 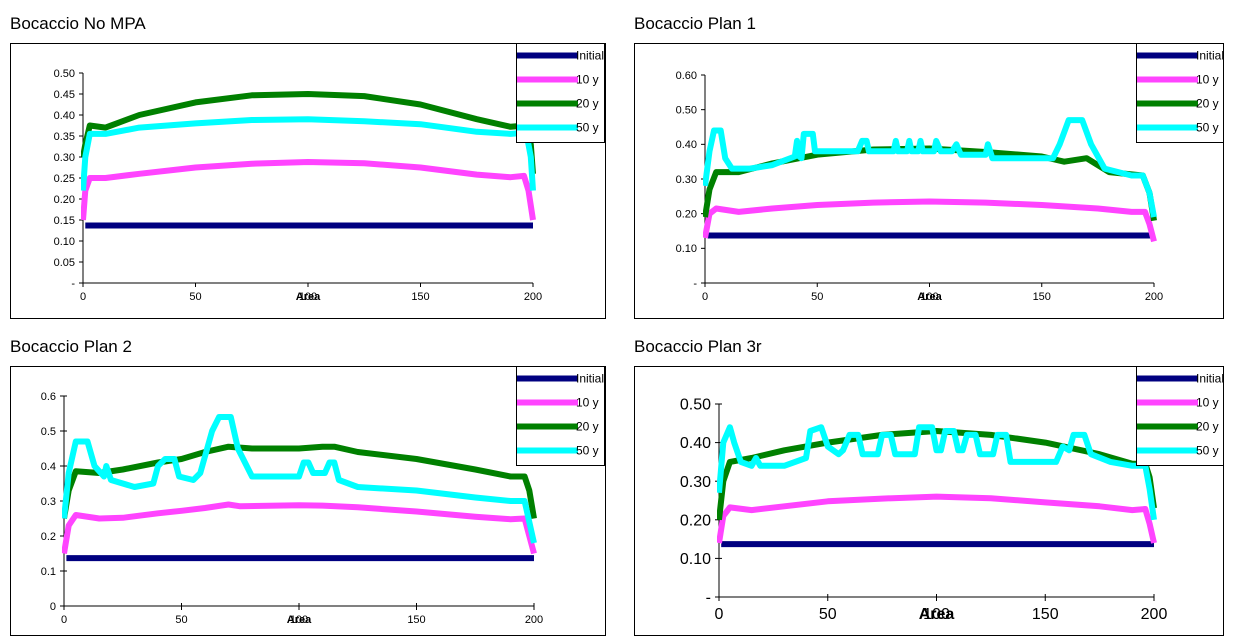 I want to click on y-tick-label: 0.25, so click(x=64, y=179).